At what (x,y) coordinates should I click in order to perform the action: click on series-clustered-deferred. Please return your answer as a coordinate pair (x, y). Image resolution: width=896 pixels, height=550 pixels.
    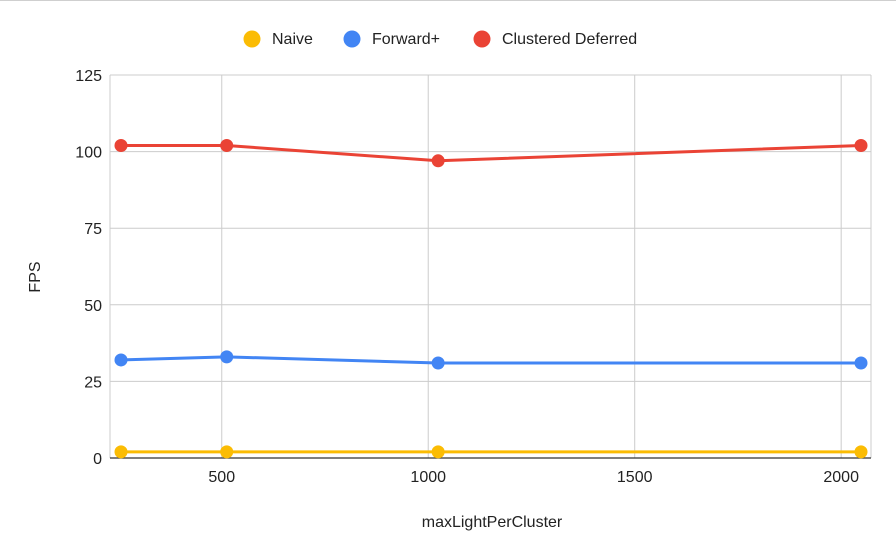
    Looking at the image, I should click on (491, 153).